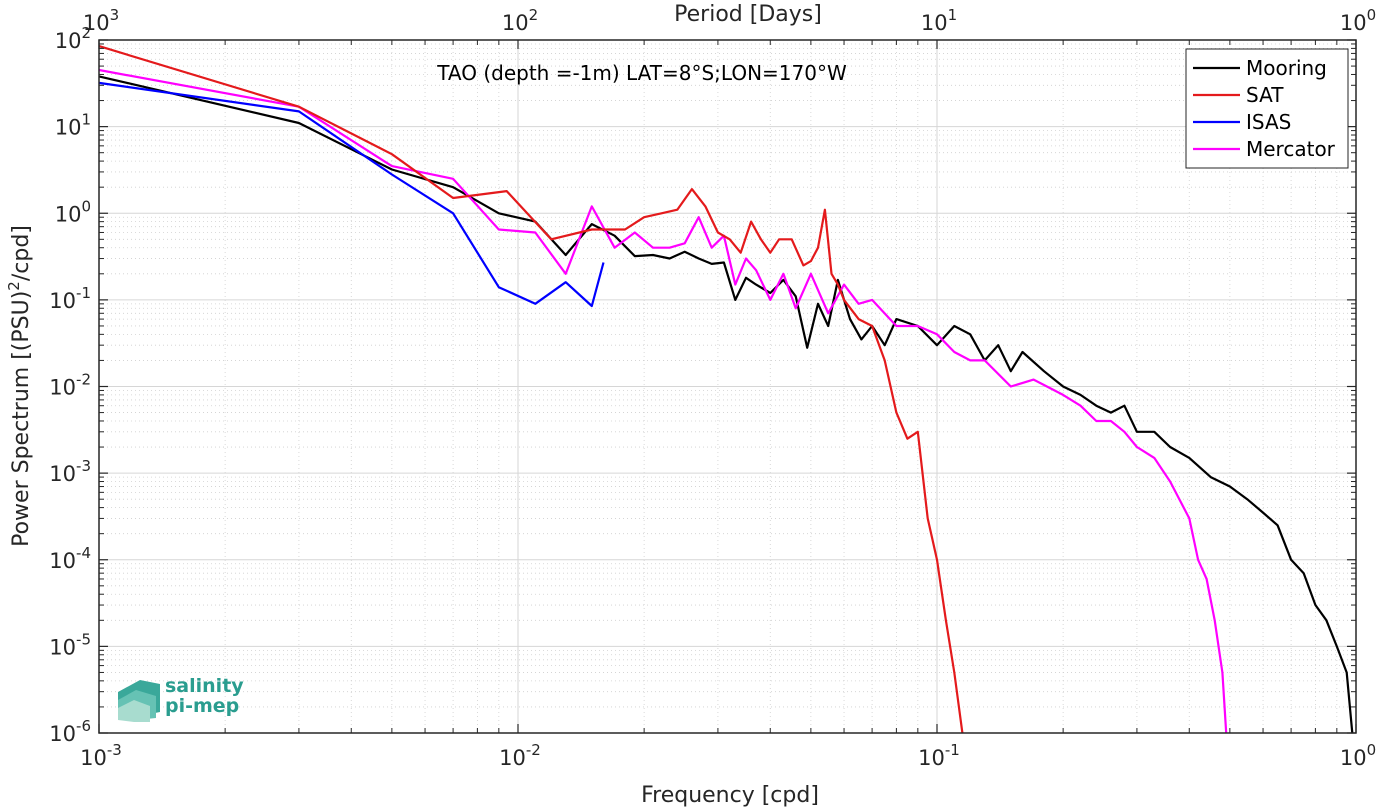 The image size is (1383, 809). Describe the element at coordinates (1358, 20) in the screenshot. I see `top-tick-label: 10⁰` at that location.